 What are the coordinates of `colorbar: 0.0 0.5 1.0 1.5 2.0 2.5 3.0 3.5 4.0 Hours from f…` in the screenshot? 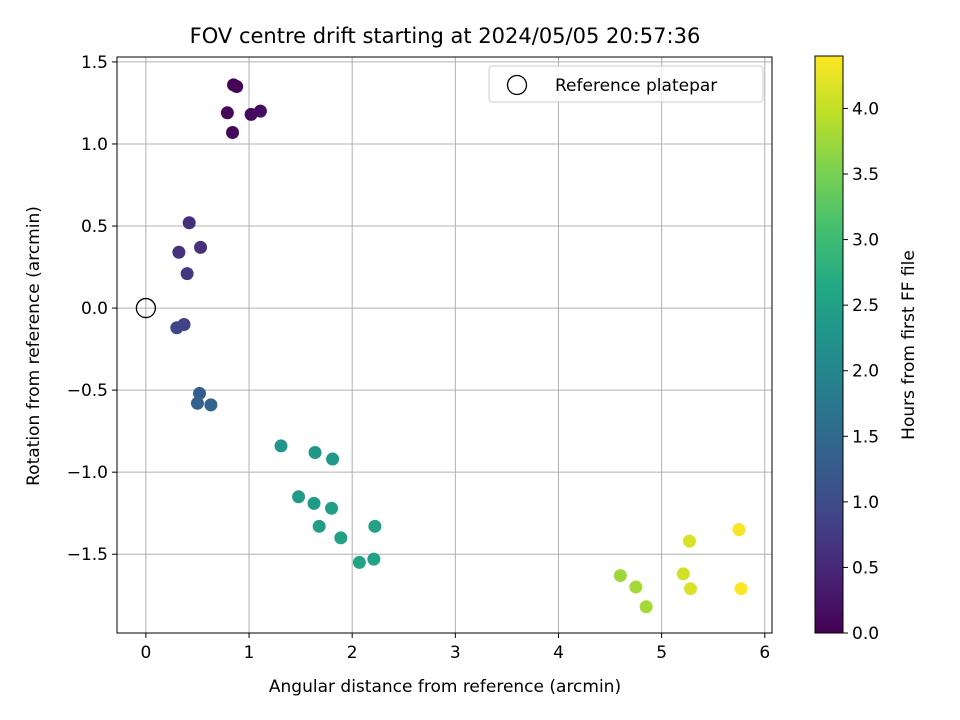 It's located at (866, 349).